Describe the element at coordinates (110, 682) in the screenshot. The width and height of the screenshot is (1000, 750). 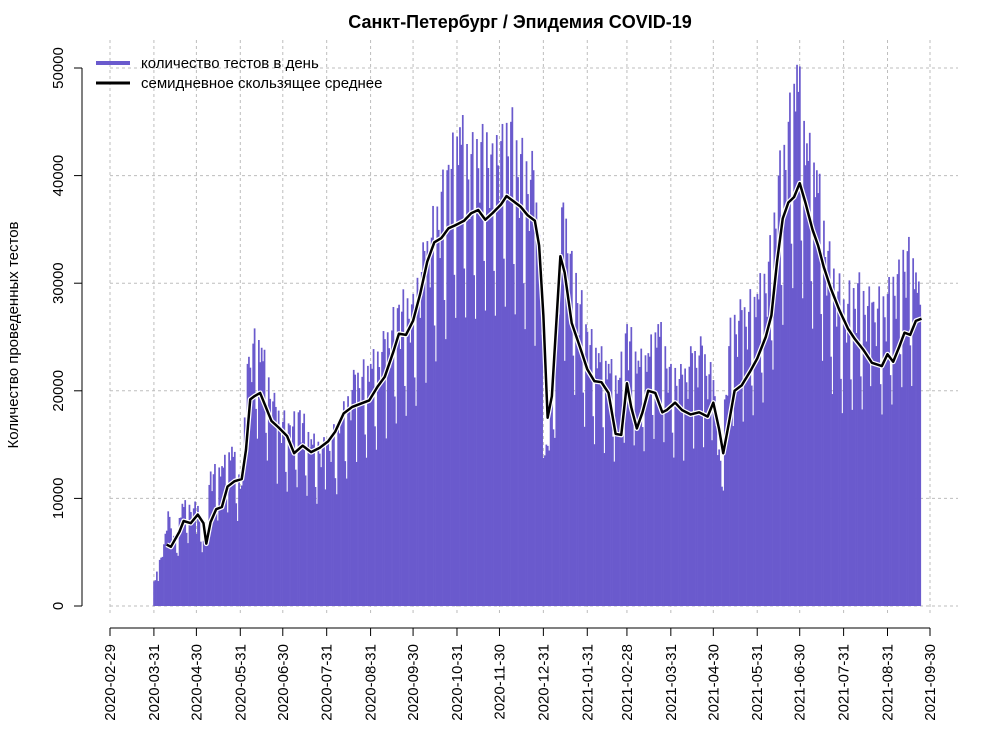
I see `x-tick-label: 2020-02-29` at that location.